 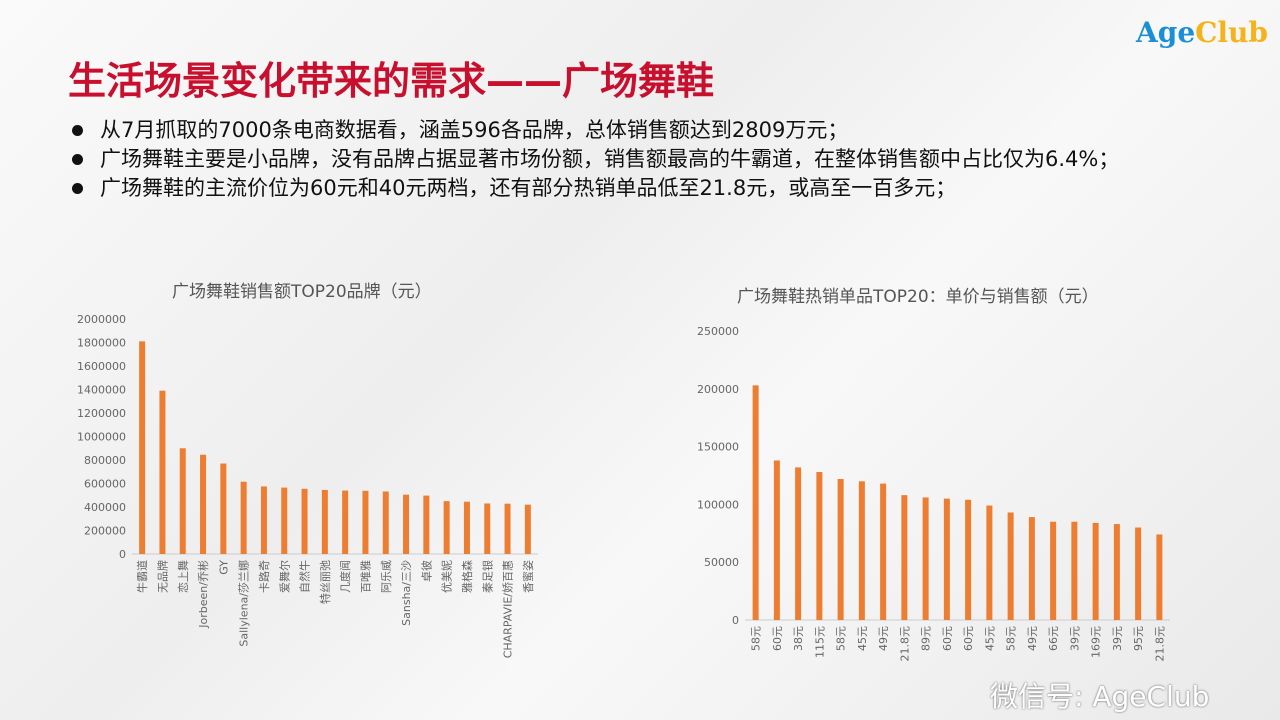 I want to click on y-tick-label: 600000, so click(x=105, y=484).